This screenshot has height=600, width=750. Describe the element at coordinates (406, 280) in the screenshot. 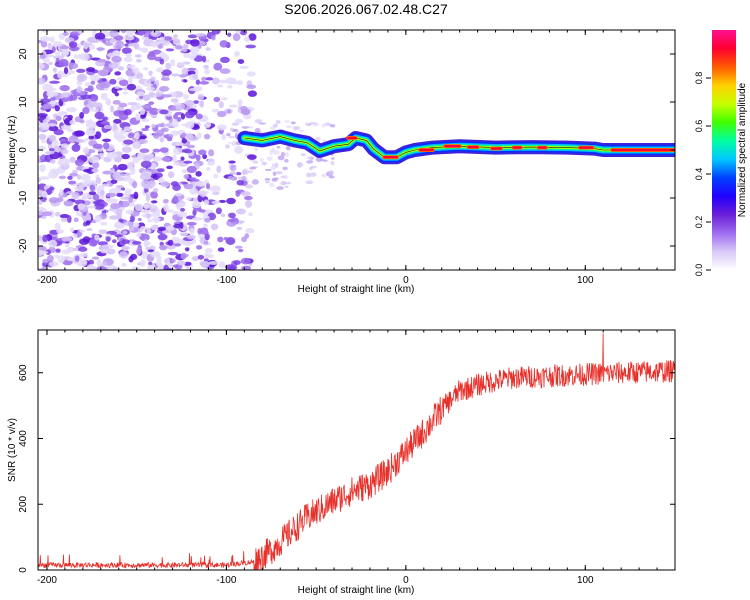

I see `spectrogram-x-tick-label: 0` at that location.